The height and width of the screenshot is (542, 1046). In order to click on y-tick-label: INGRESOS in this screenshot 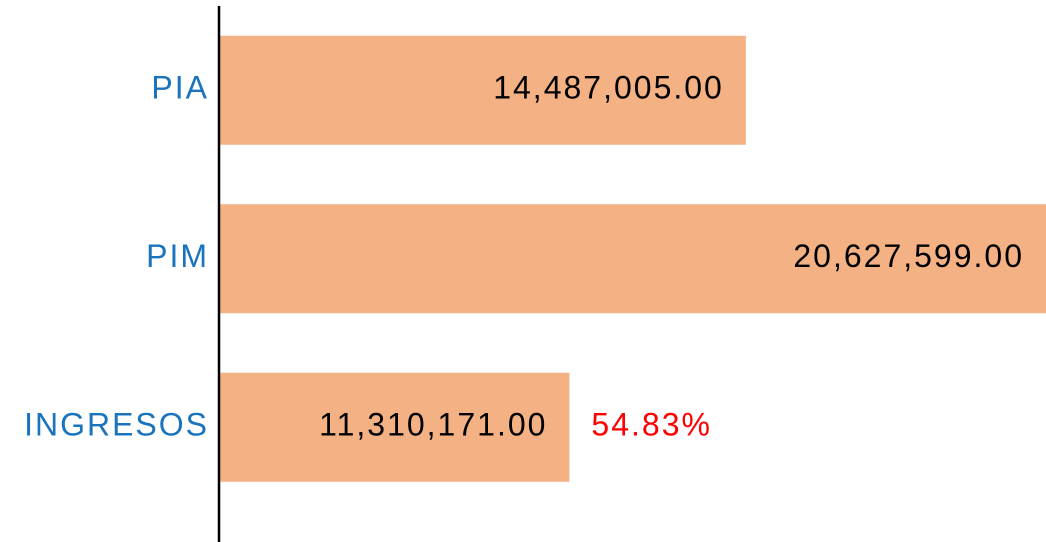, I will do `click(116, 425)`.